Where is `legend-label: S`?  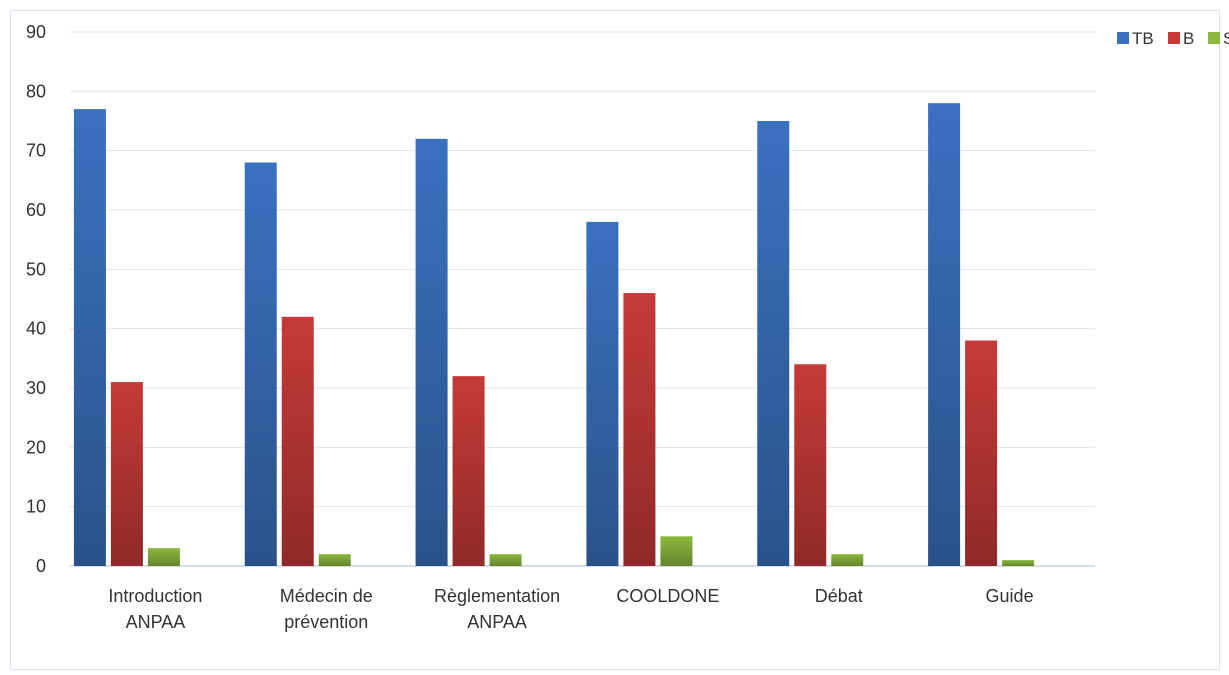 legend-label: S is located at coordinates (1226, 38).